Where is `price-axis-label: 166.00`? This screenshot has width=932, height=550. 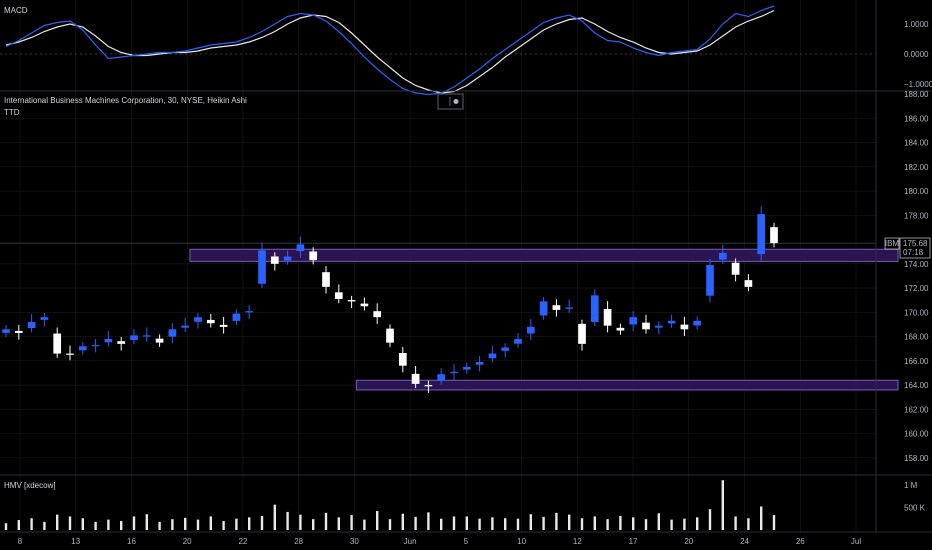 price-axis-label: 166.00 is located at coordinates (916, 361).